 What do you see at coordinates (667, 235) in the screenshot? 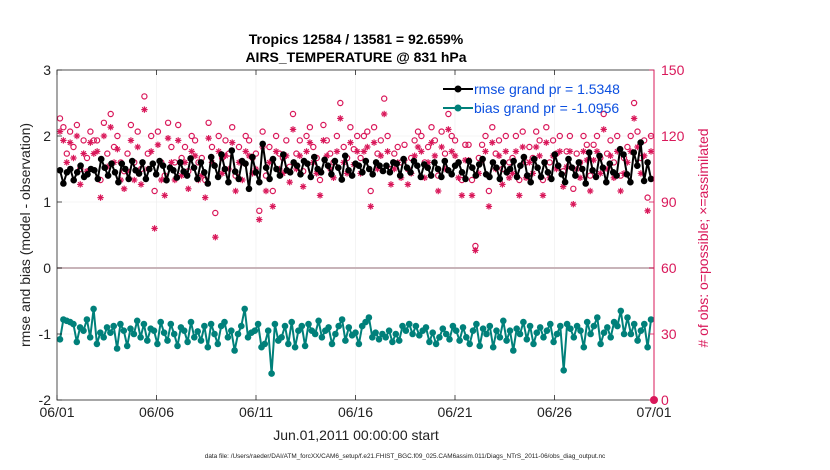
I see `y-axis-right: 0 30 60 90 120 150` at bounding box center [667, 235].